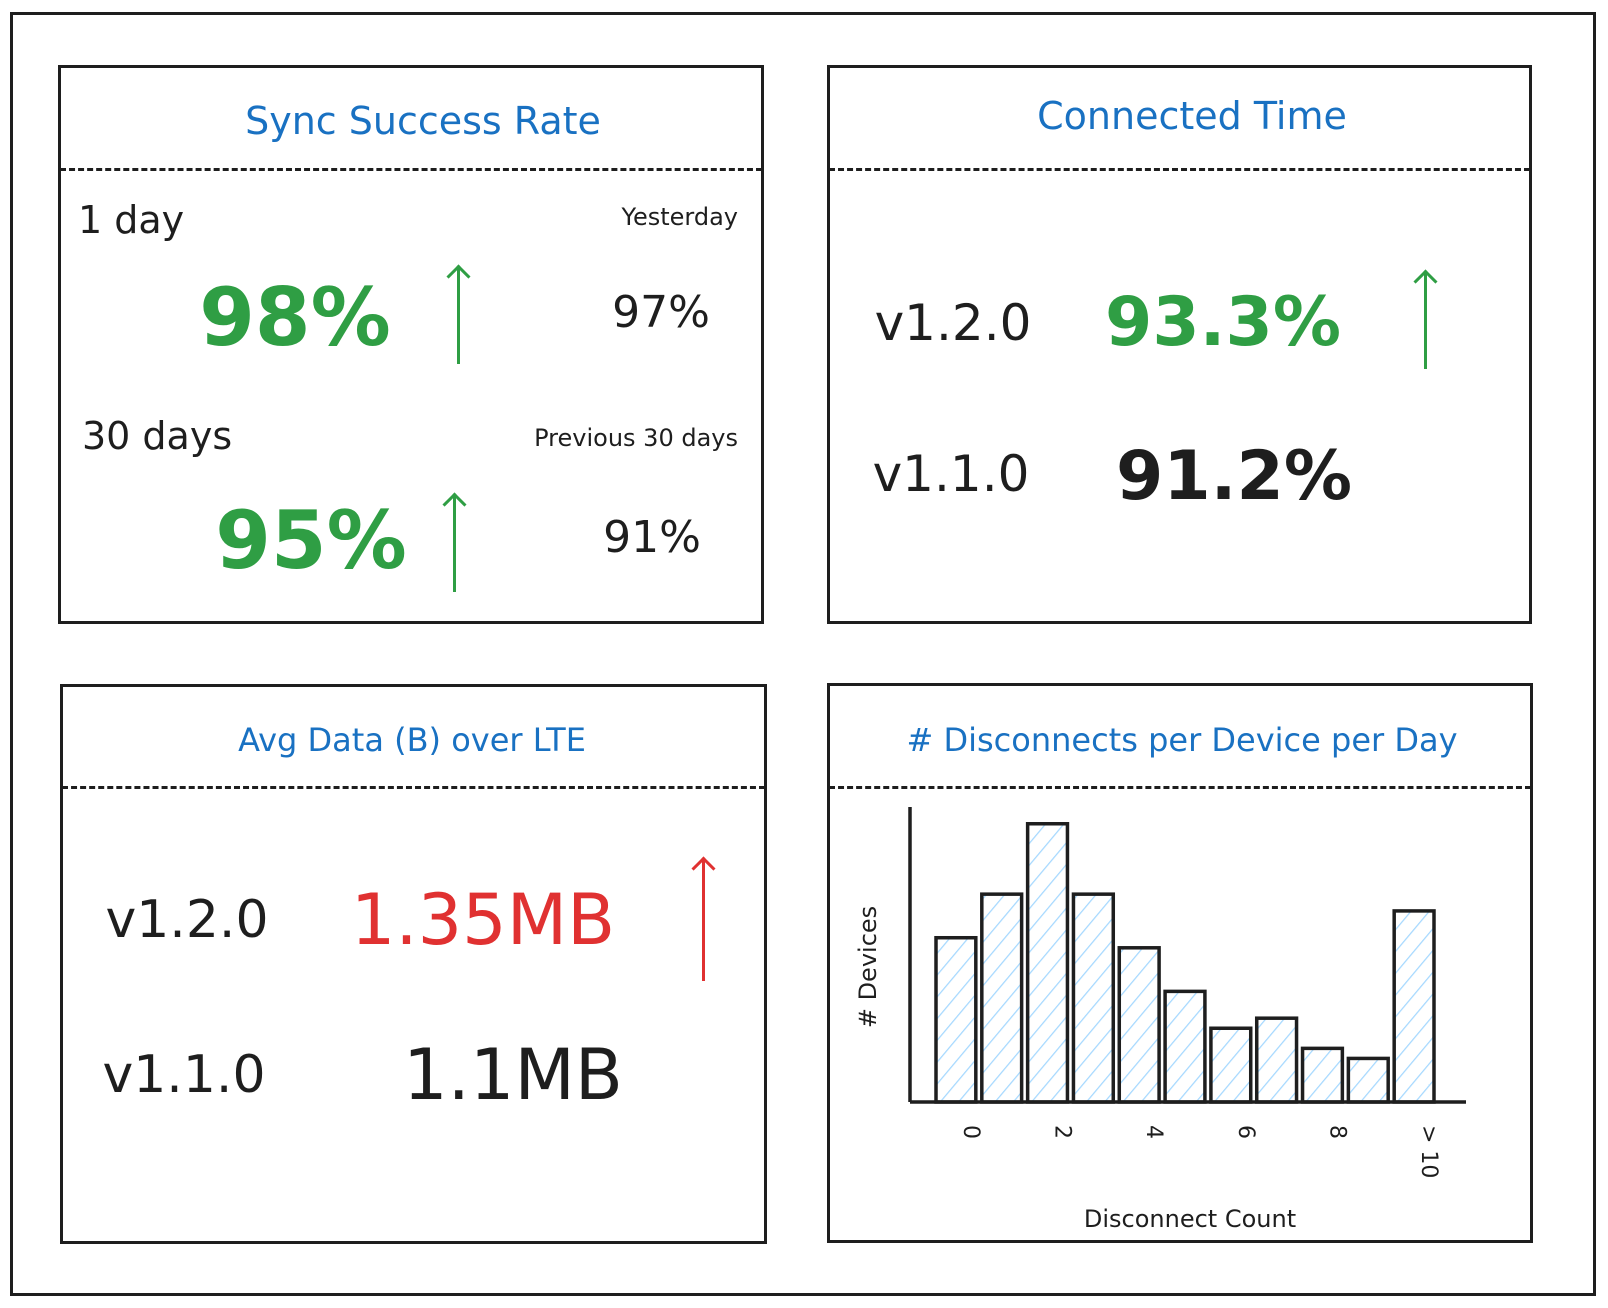 Image resolution: width=1608 pixels, height=1308 pixels. I want to click on x-axis-label: Disconnect Count, so click(1190, 1219).